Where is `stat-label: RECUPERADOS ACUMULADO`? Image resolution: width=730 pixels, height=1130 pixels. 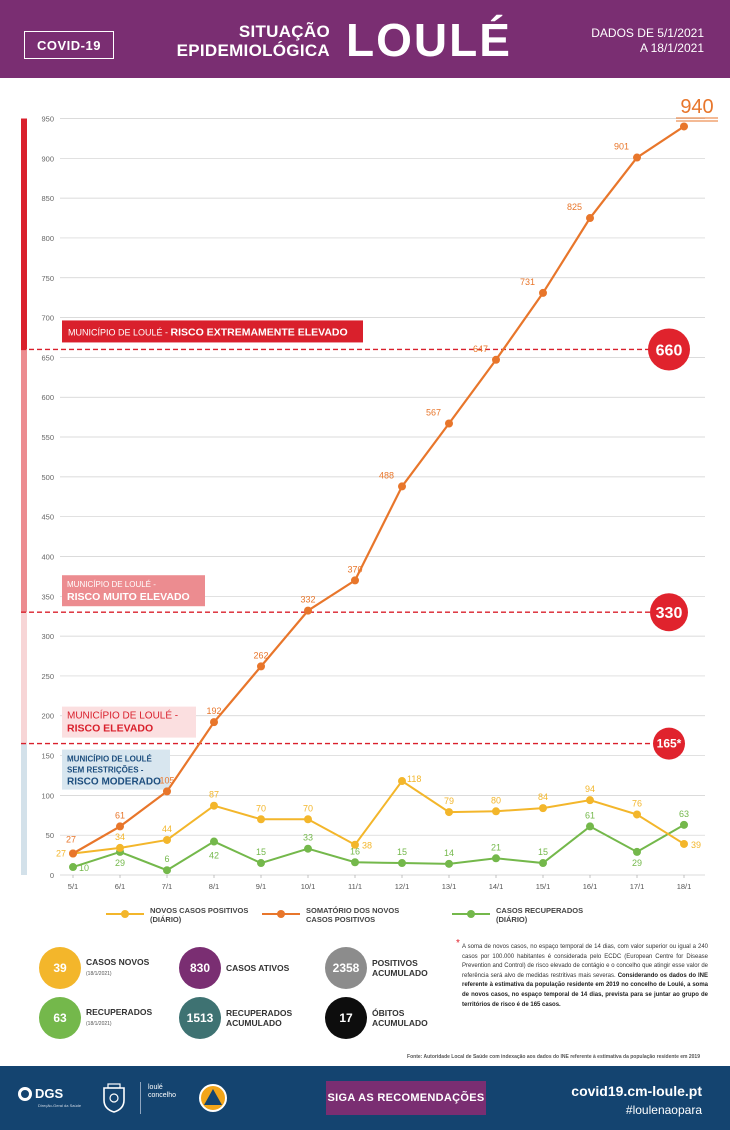
stat-label: RECUPERADOS ACUMULADO is located at coordinates (259, 1018).